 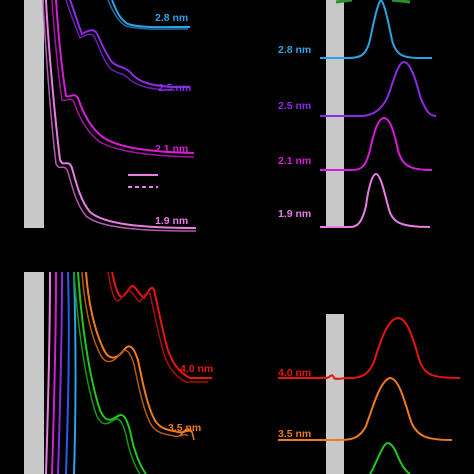 I want to click on emission-2-5-nm, so click(x=378, y=88).